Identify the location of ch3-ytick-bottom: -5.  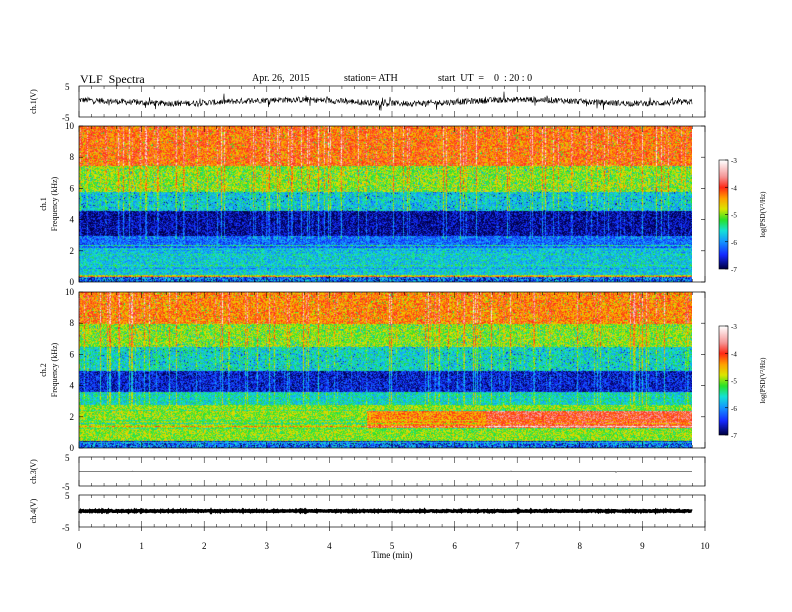
(66, 487).